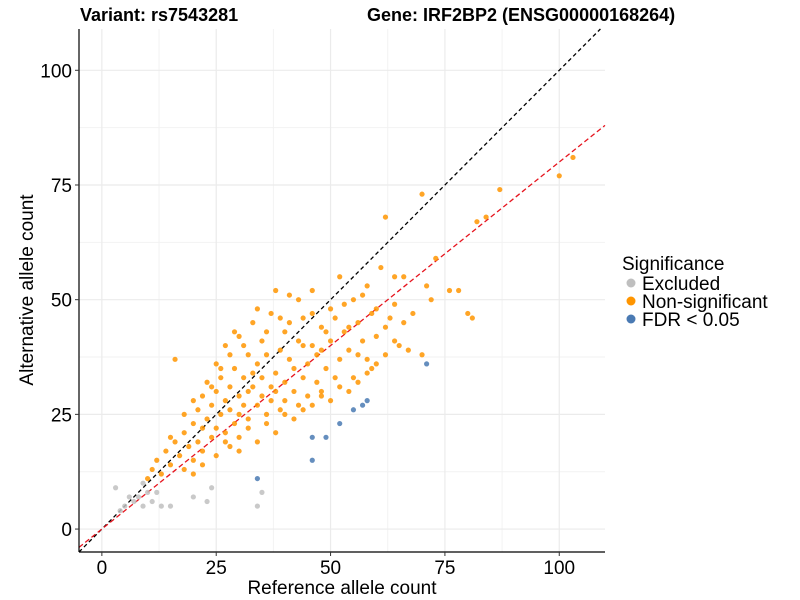 This screenshot has height=600, width=800. What do you see at coordinates (444, 568) in the screenshot?
I see `x-tick-label: 75` at bounding box center [444, 568].